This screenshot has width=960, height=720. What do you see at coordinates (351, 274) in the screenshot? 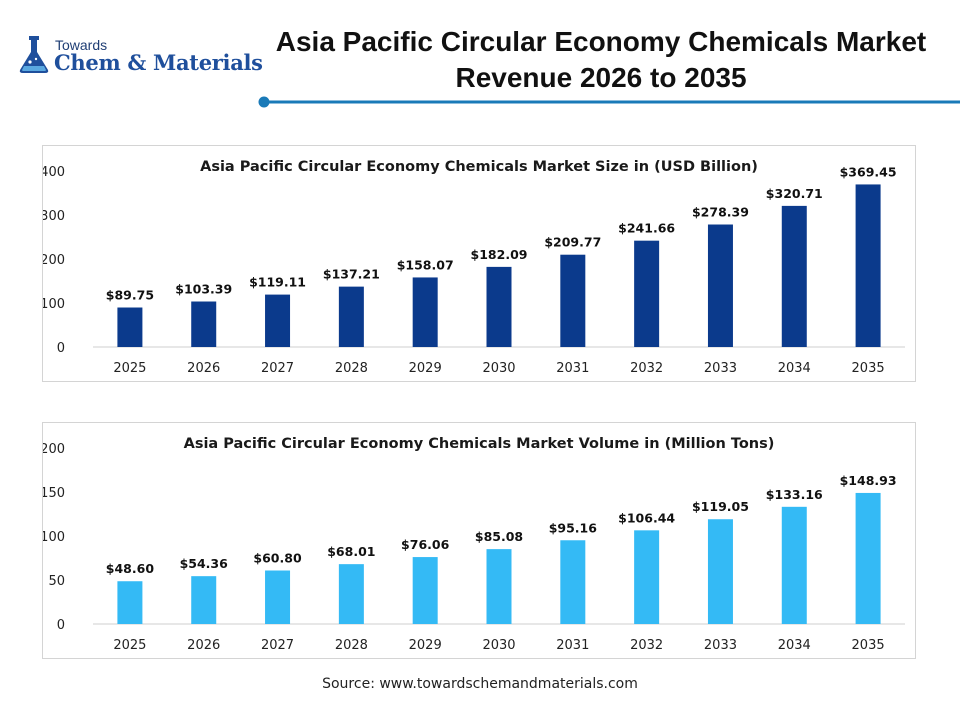
I see `data-label: $137.21` at bounding box center [351, 274].